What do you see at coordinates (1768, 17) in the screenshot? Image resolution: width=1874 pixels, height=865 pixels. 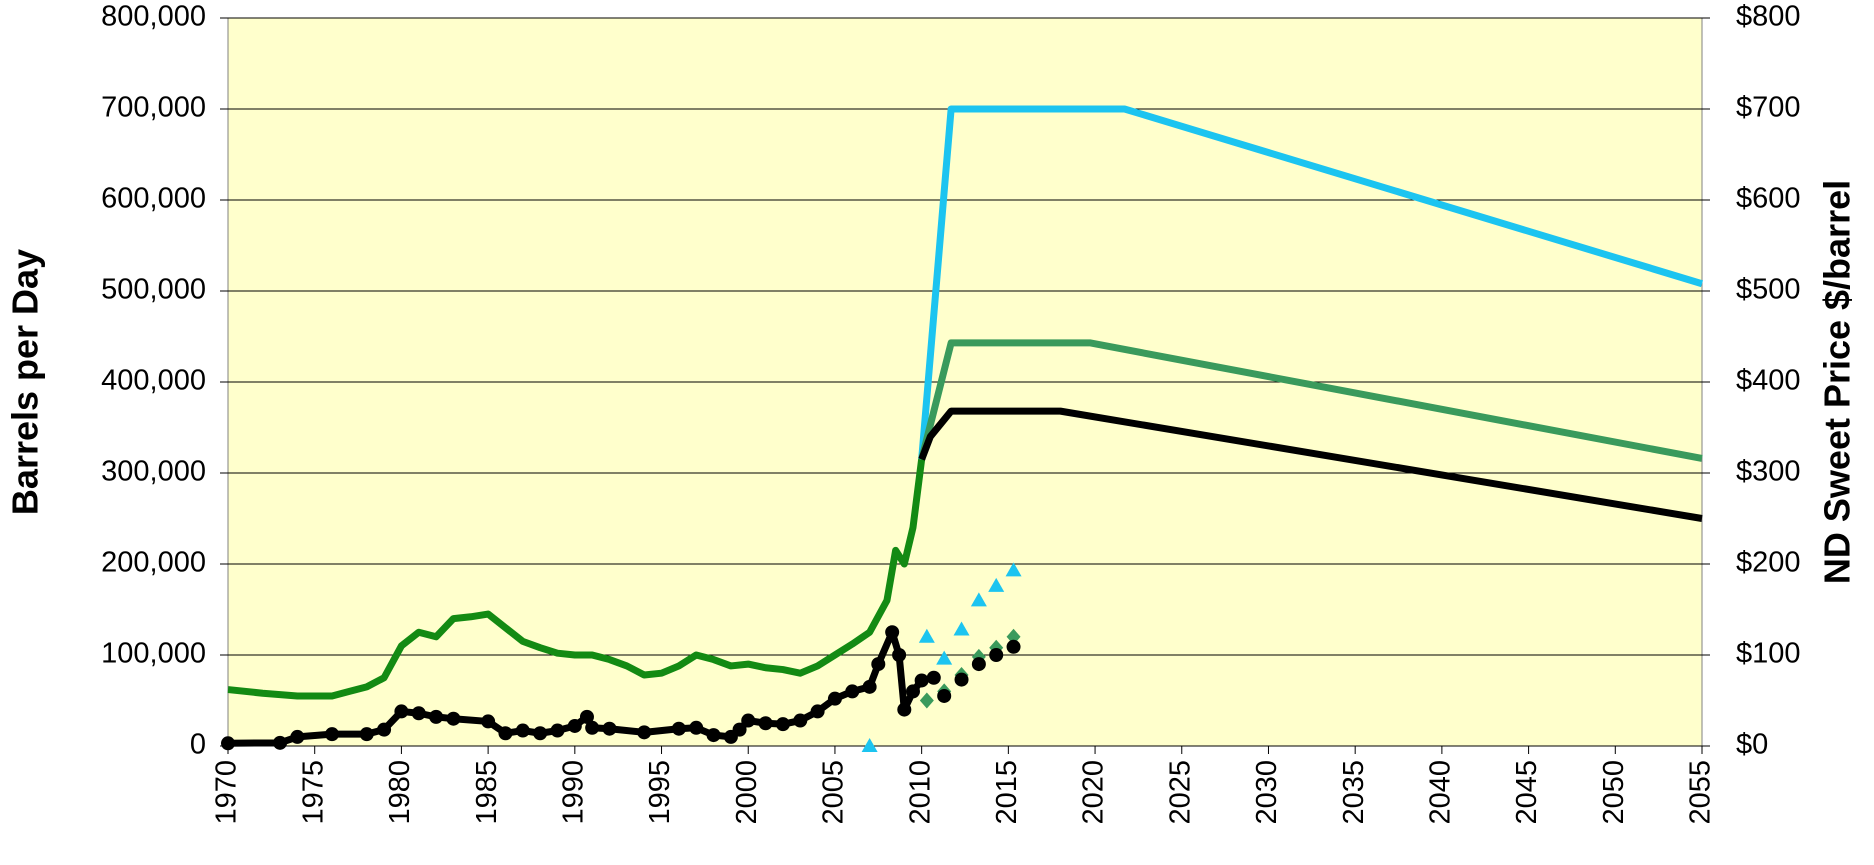 I see `y2-tick-label: $800` at bounding box center [1768, 17].